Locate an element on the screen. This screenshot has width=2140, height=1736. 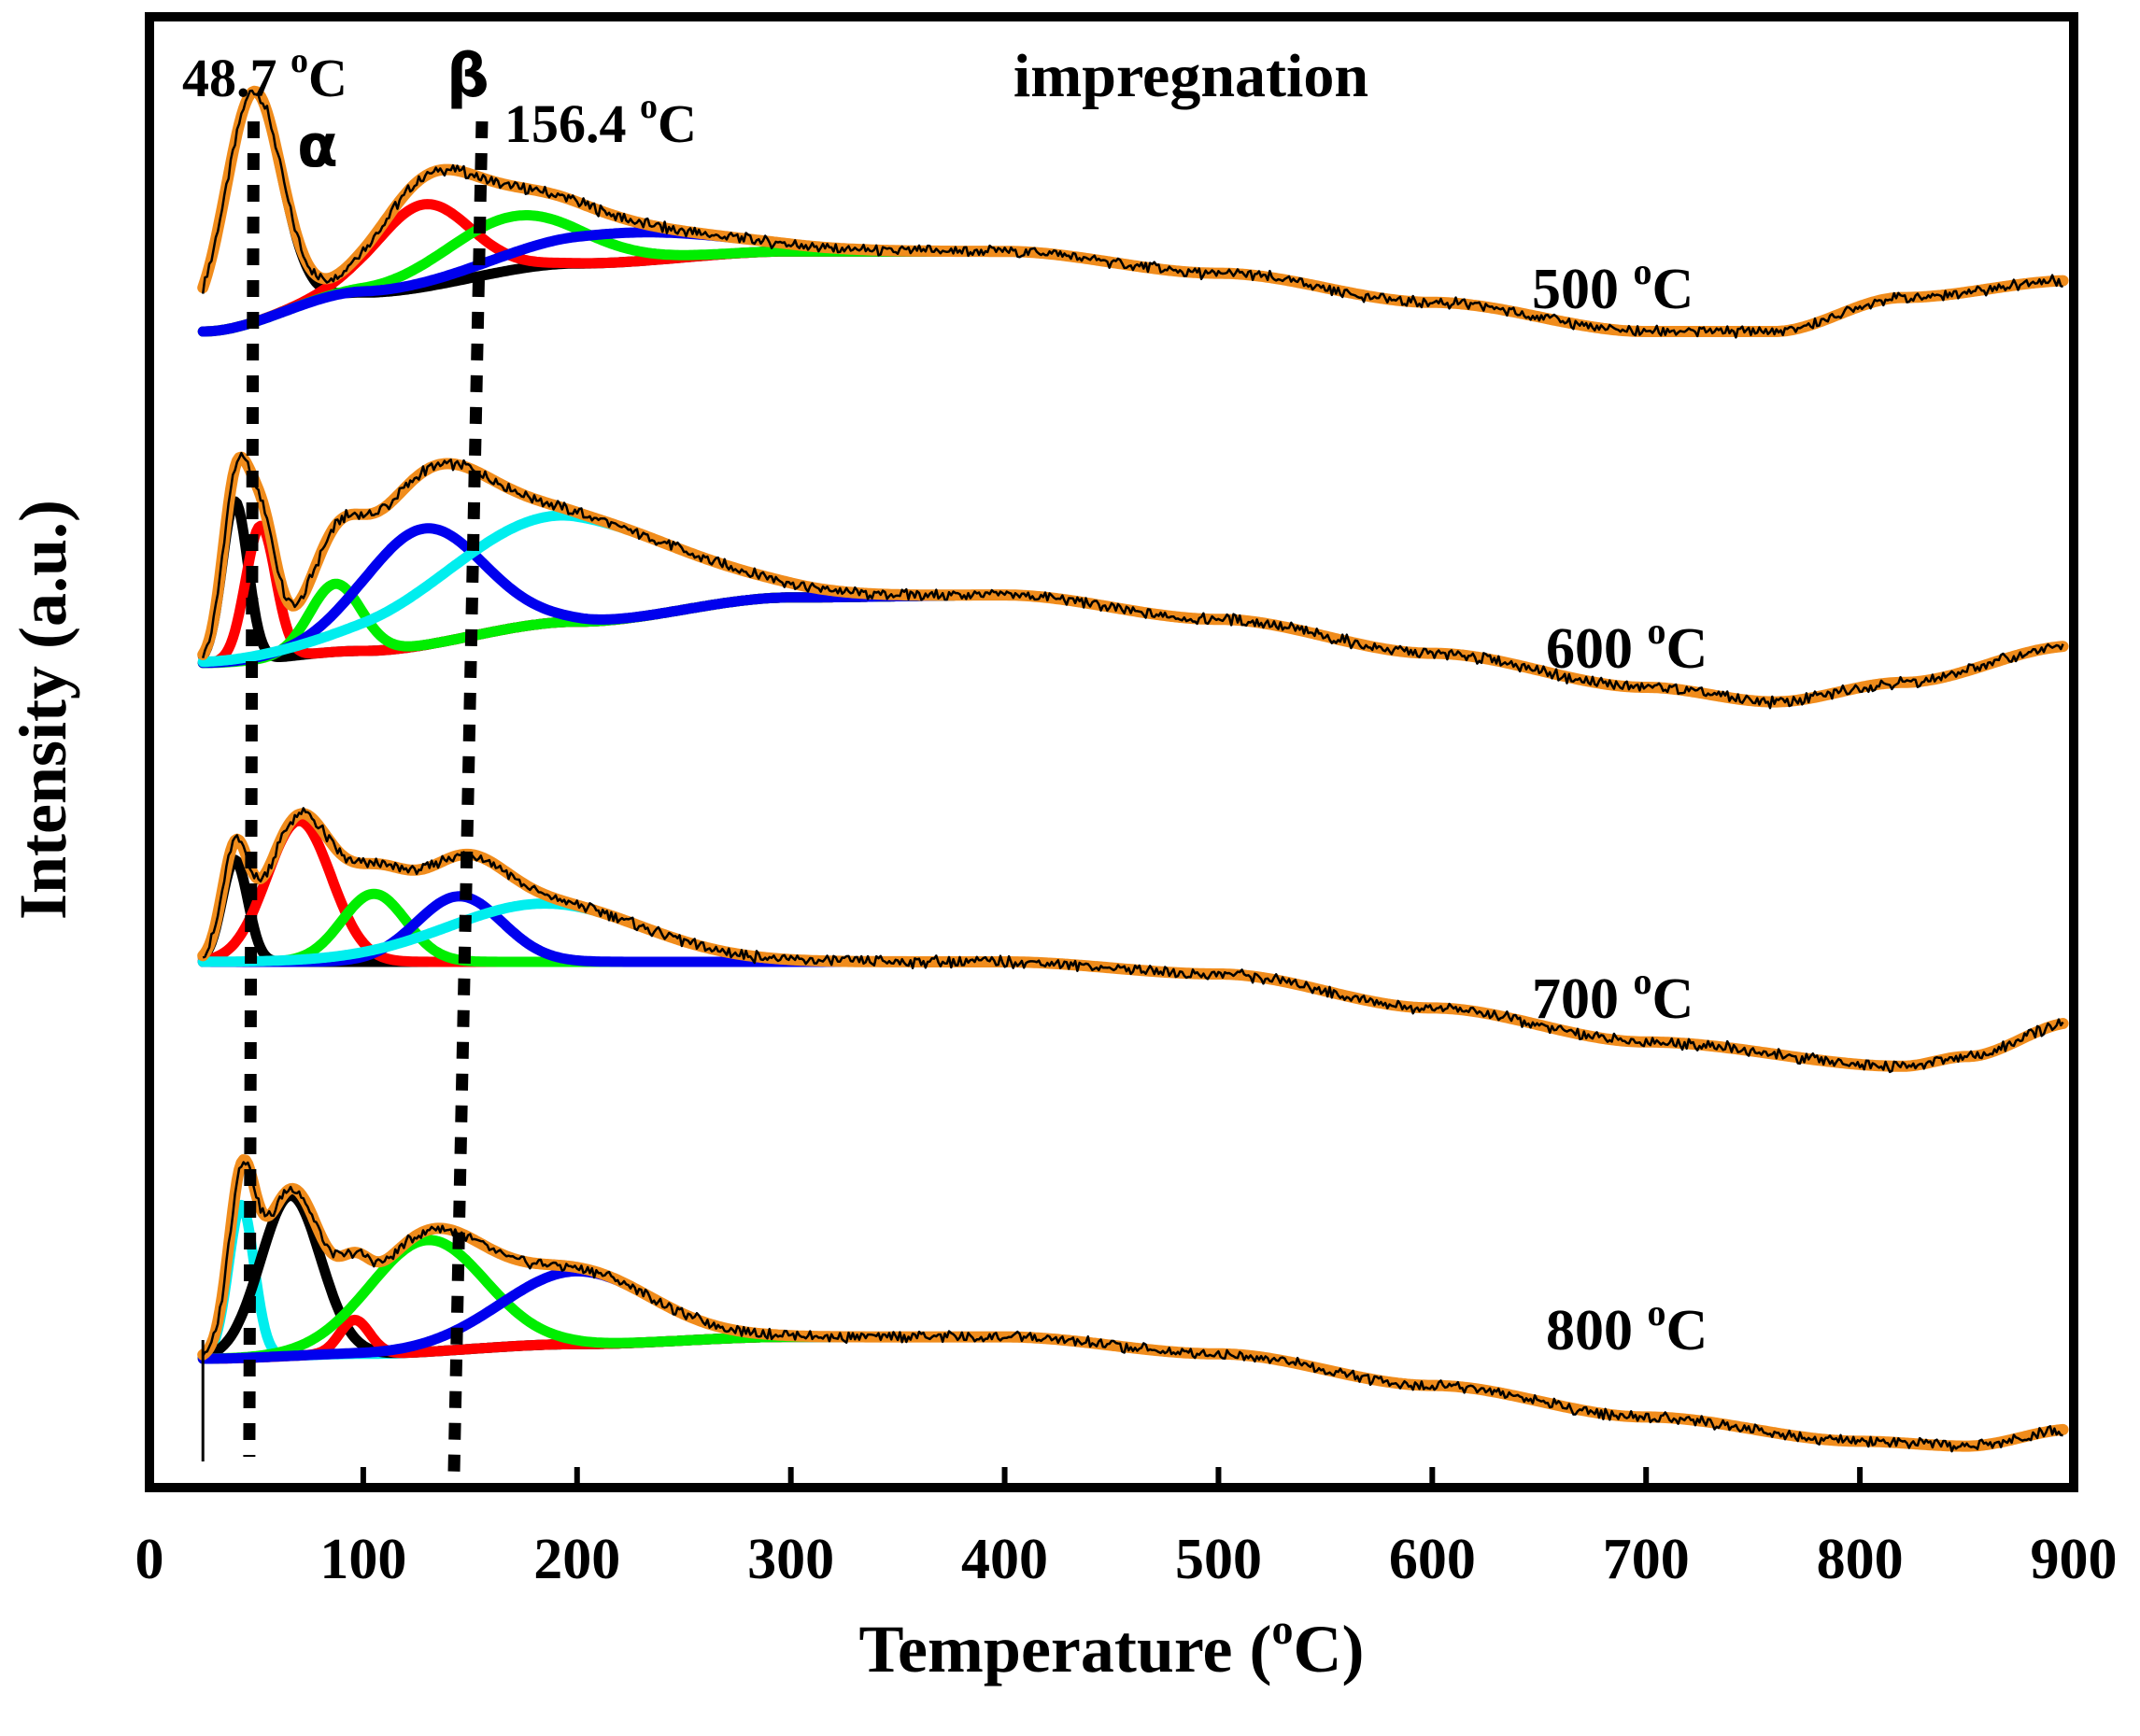
x-axis-title-text: Temperature ( is located at coordinates (1065, 1650).